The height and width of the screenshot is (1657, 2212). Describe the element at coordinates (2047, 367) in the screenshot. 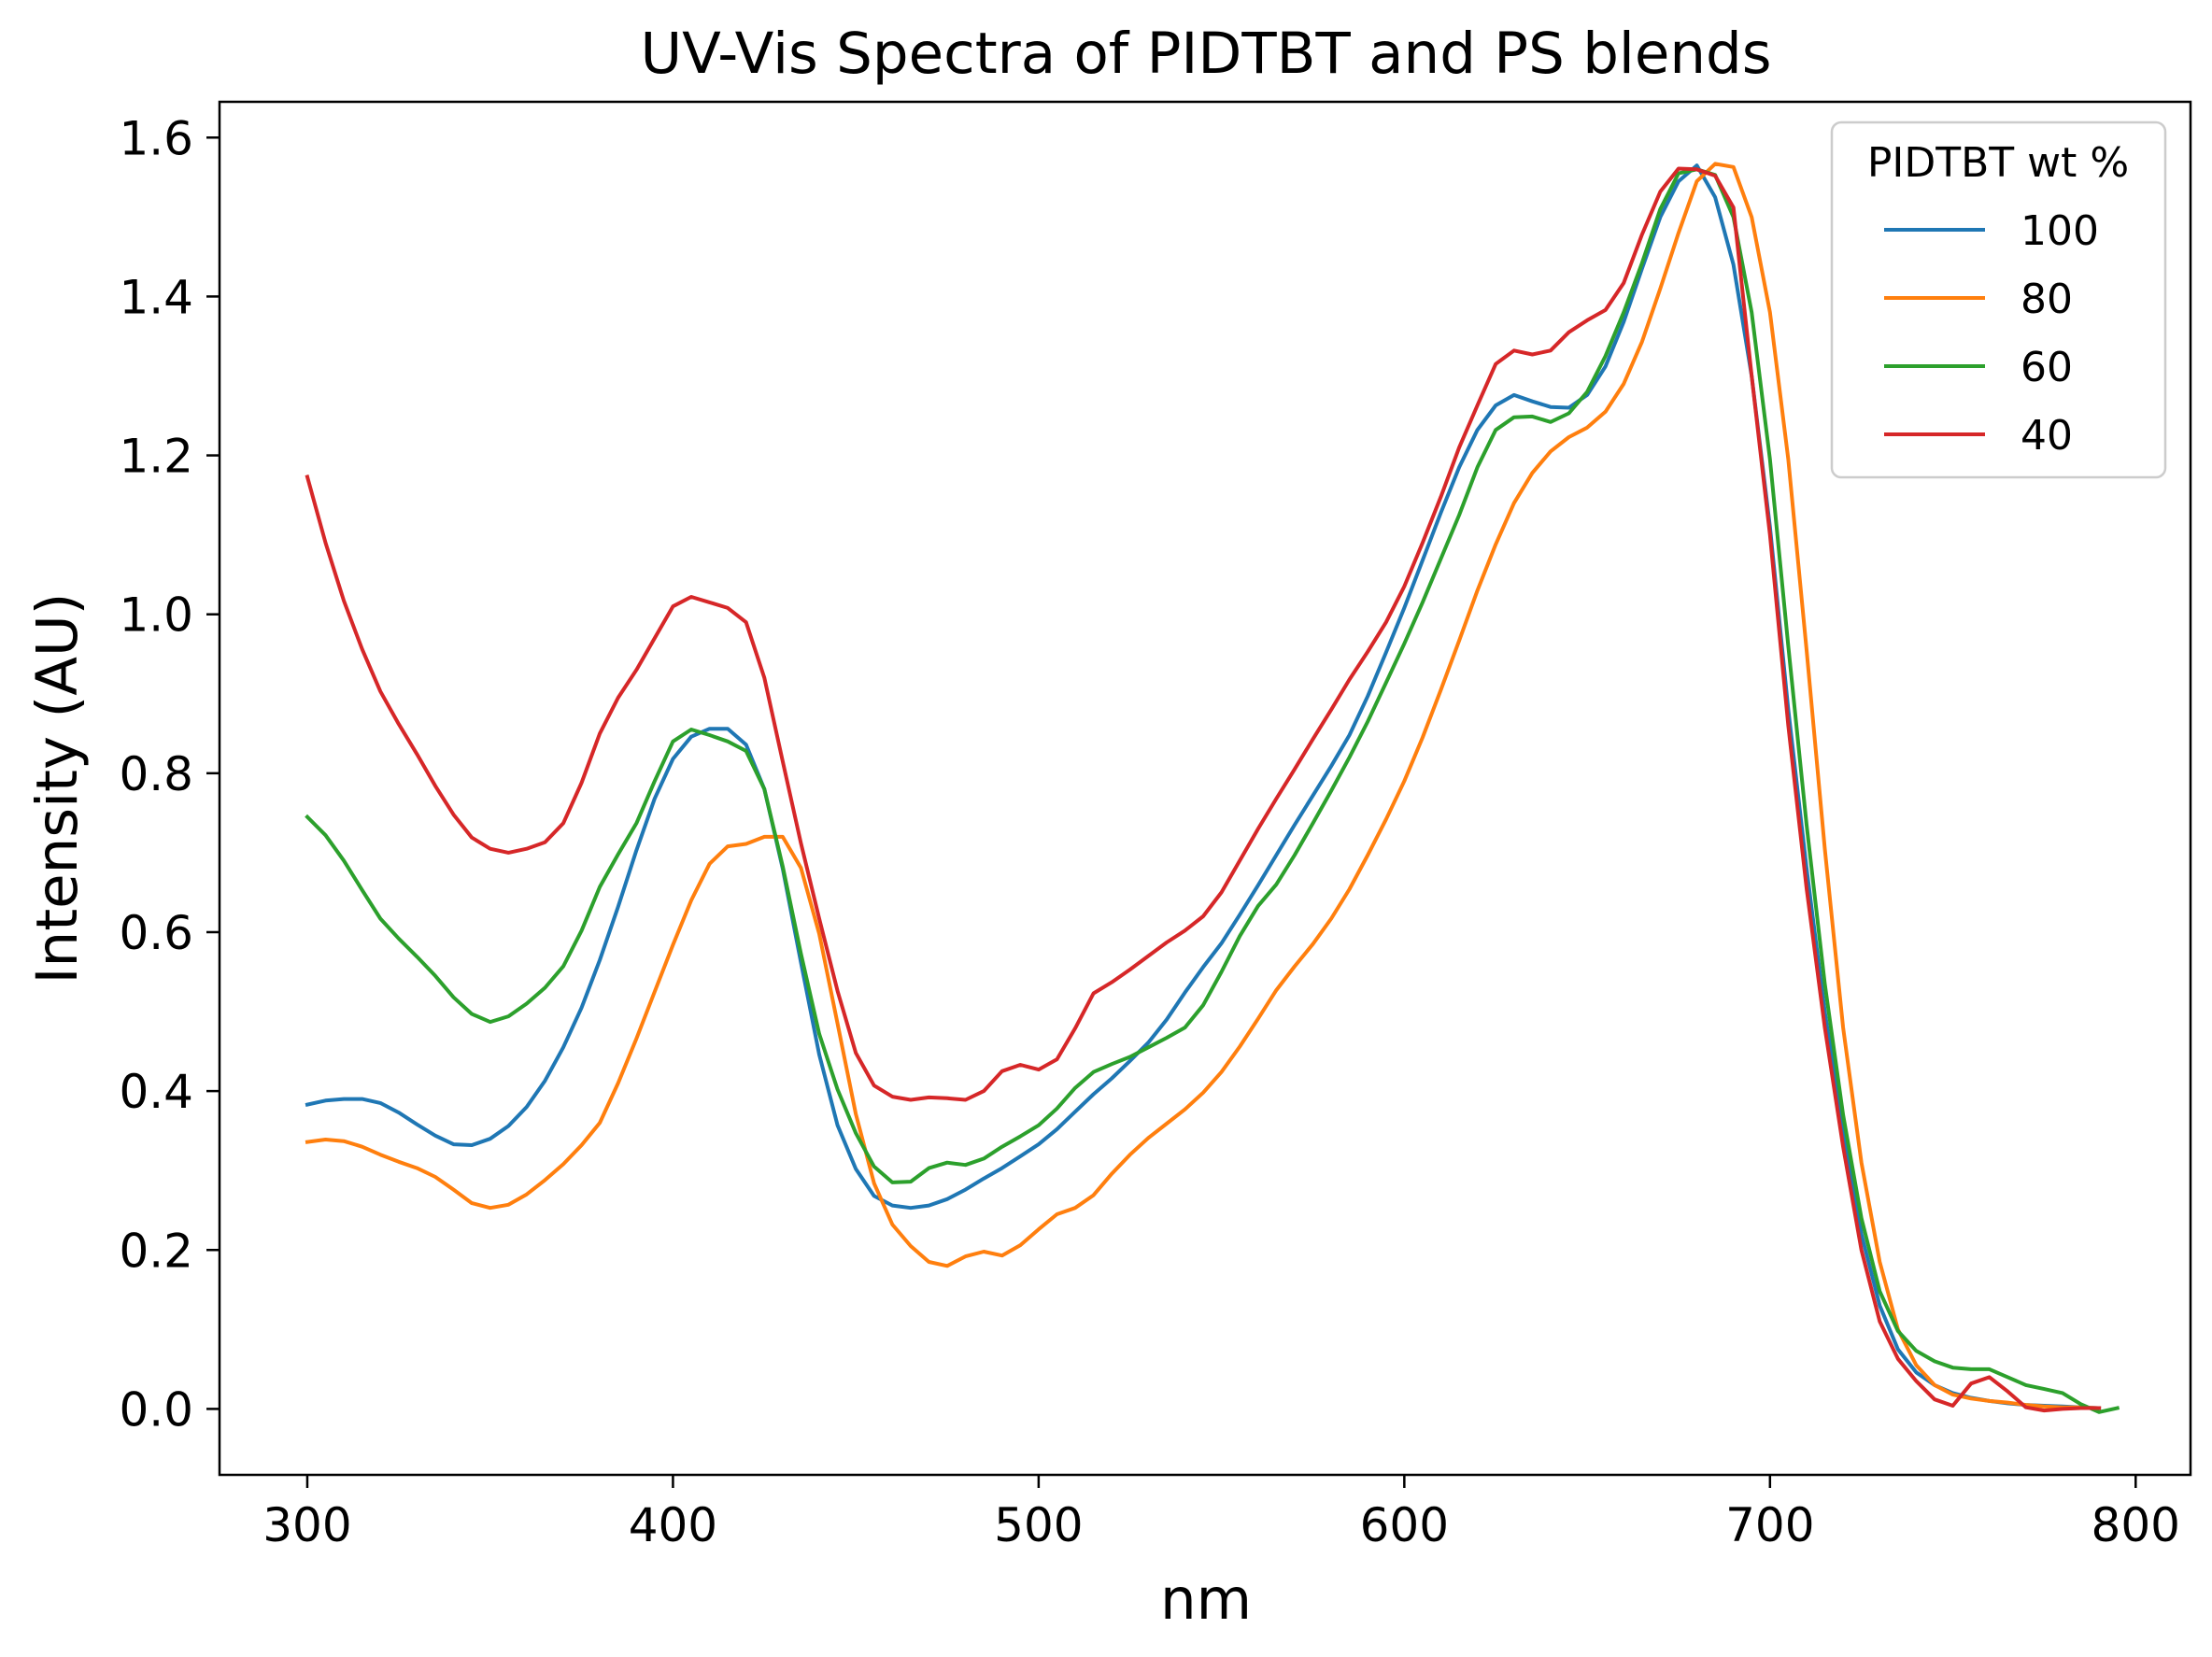

I see `legend-label-60: 60` at that location.